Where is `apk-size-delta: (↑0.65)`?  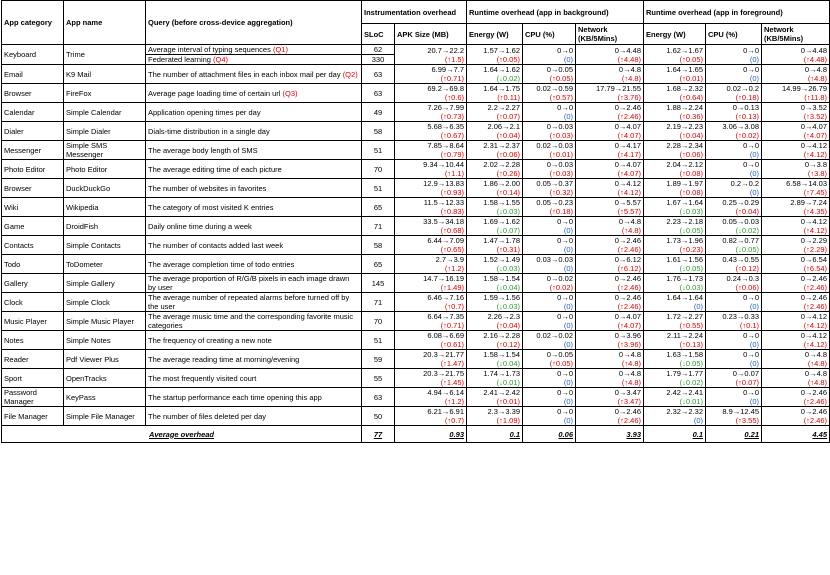
apk-size-delta: (↑0.65) is located at coordinates (452, 249).